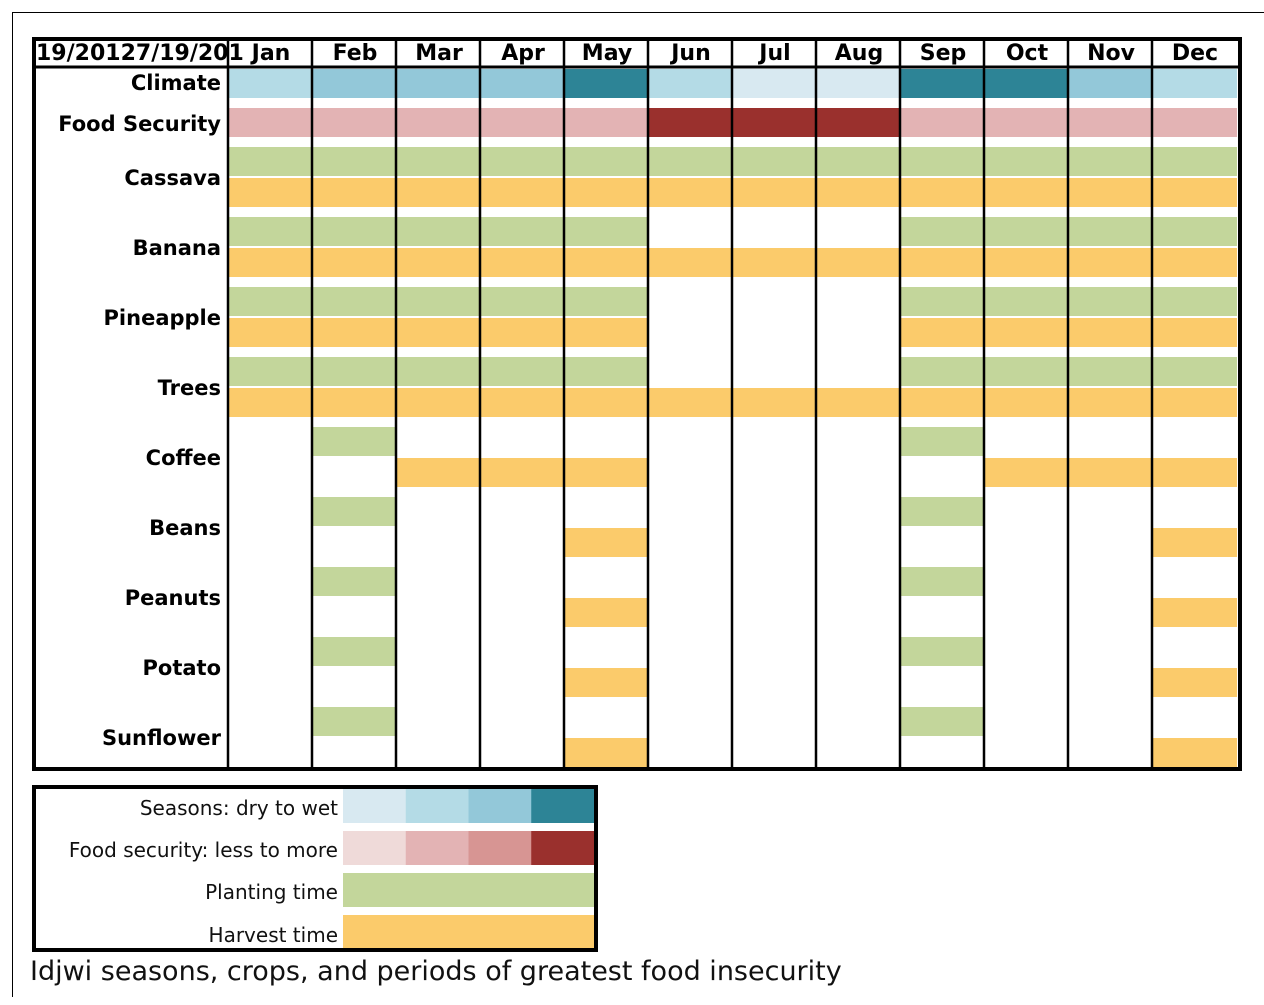  I want to click on cassava-harvest-aug, so click(859, 192).